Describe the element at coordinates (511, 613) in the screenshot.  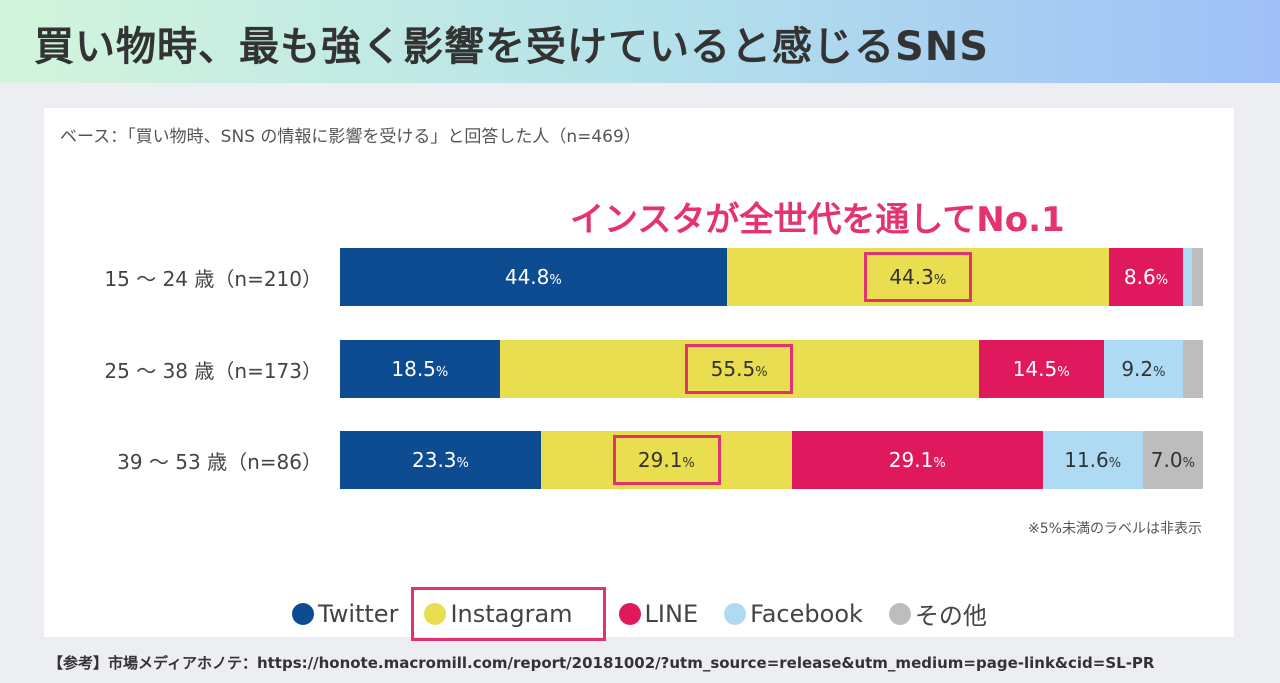
I see `legend-label: Instagram` at that location.